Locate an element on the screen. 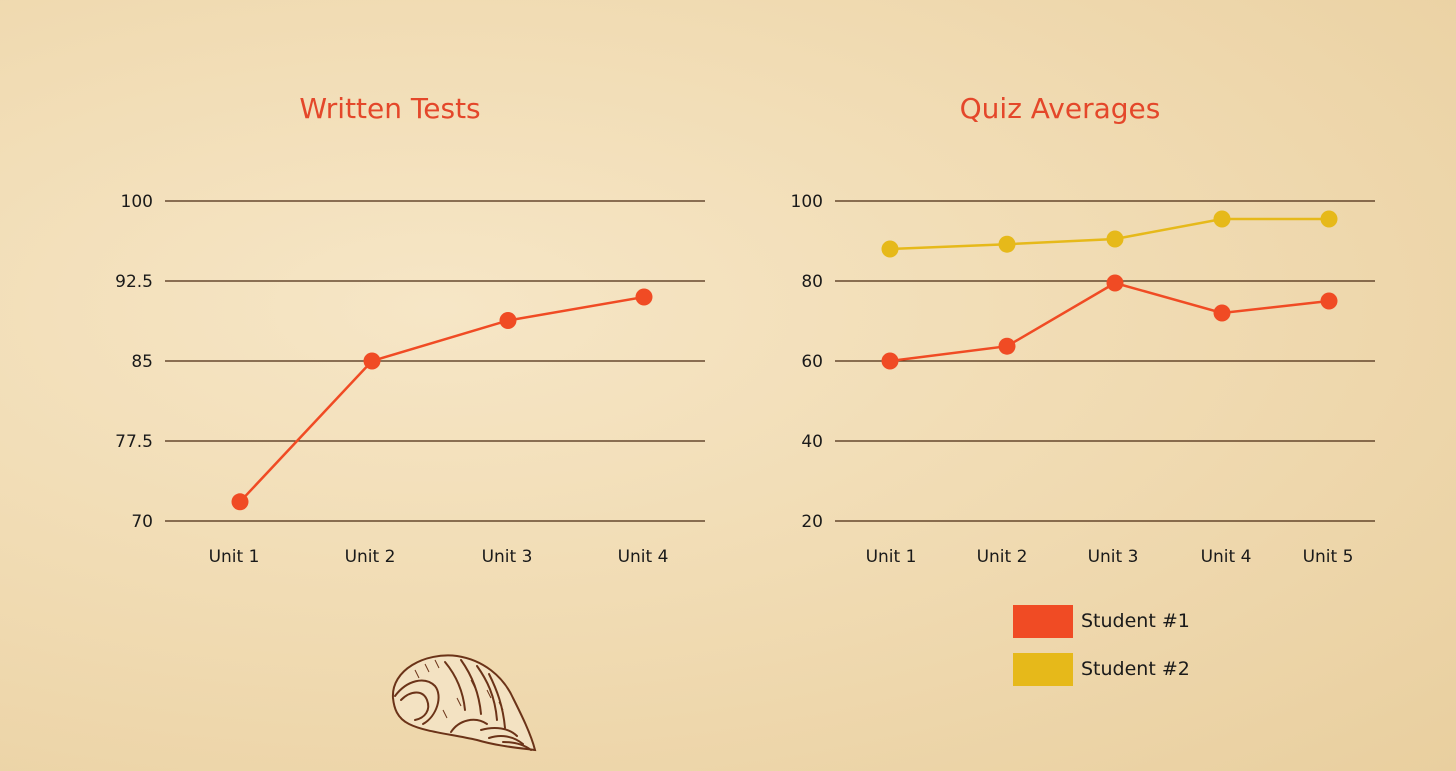 This screenshot has height=771, width=1456. chart2-ytick-label: 80 is located at coordinates (812, 282).